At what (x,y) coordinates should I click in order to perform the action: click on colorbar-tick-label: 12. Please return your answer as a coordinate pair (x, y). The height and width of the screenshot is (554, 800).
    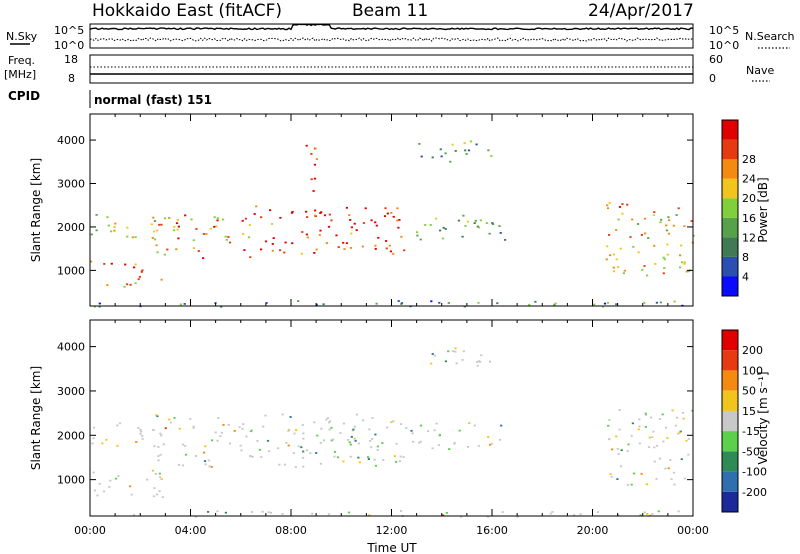
    Looking at the image, I should click on (749, 237).